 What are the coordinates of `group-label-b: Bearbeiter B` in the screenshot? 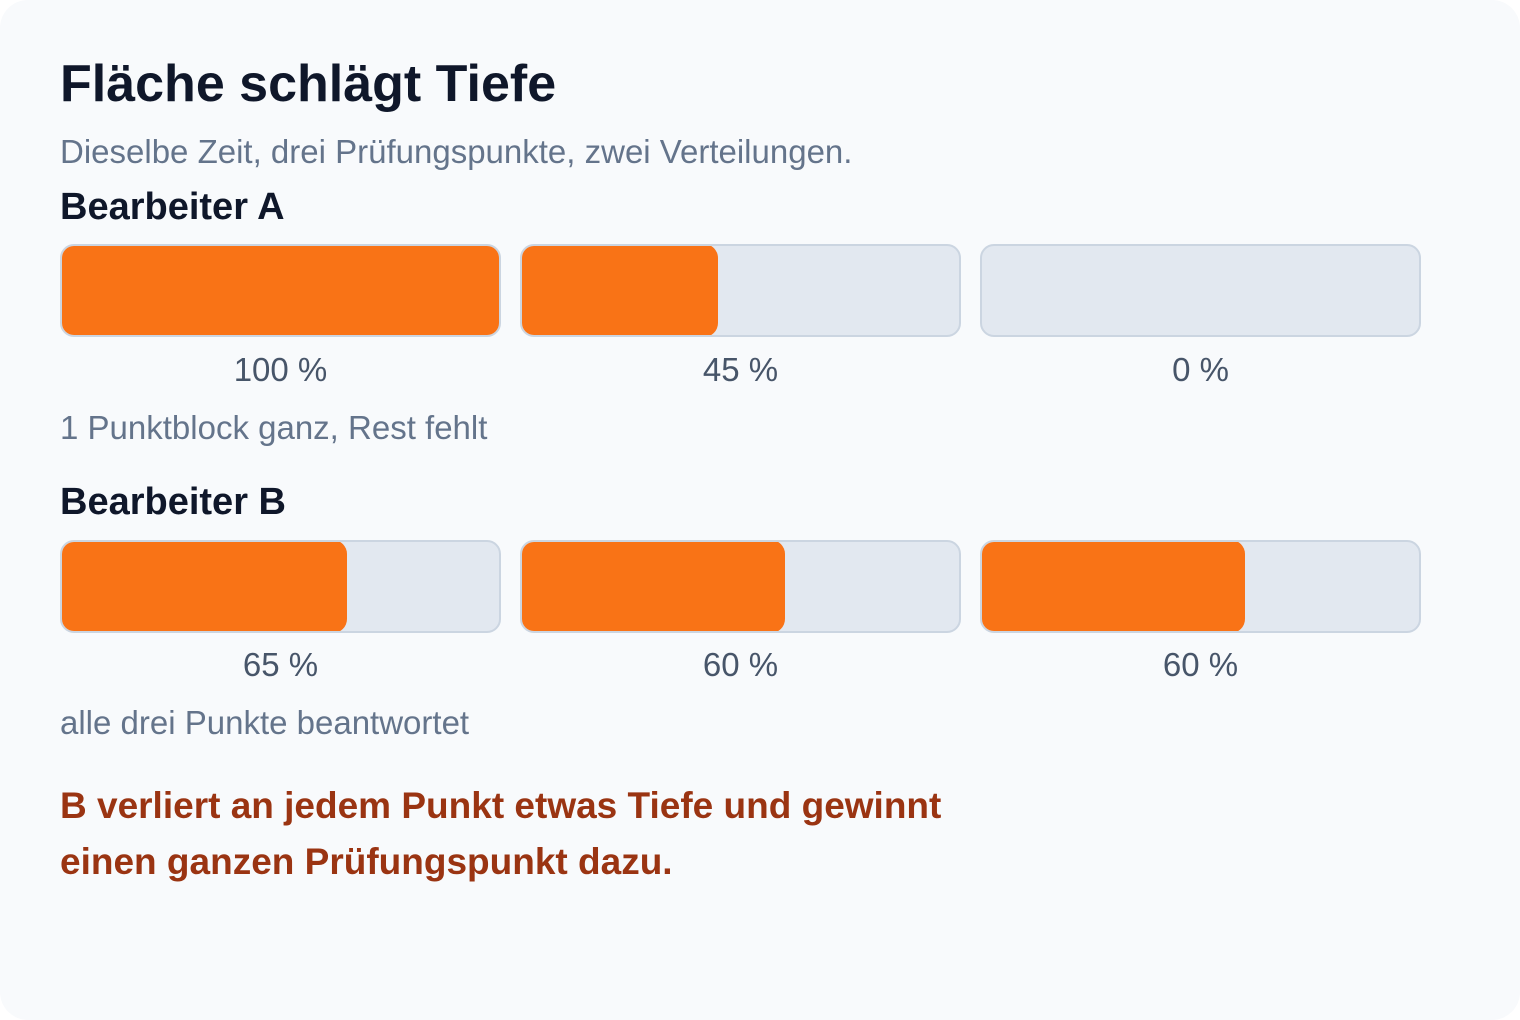 It's located at (173, 502).